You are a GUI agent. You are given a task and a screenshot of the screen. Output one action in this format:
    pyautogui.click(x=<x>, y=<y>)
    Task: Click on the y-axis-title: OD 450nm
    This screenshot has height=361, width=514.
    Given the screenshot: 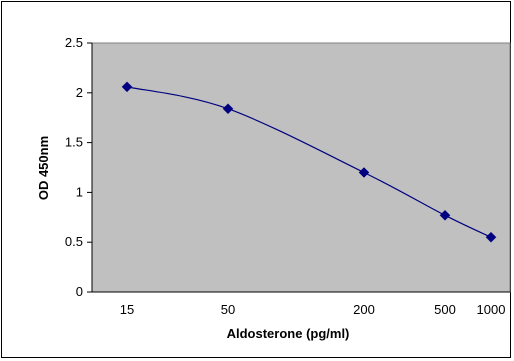 What is the action you would take?
    pyautogui.click(x=43, y=168)
    